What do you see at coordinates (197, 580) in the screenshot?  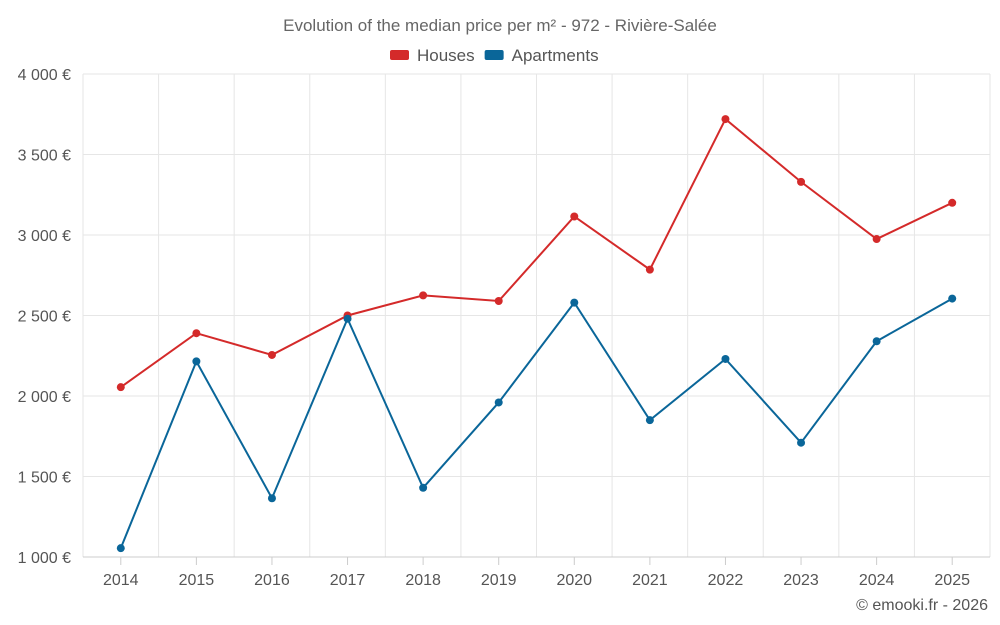 I see `x-tick-label: 2015` at bounding box center [197, 580].